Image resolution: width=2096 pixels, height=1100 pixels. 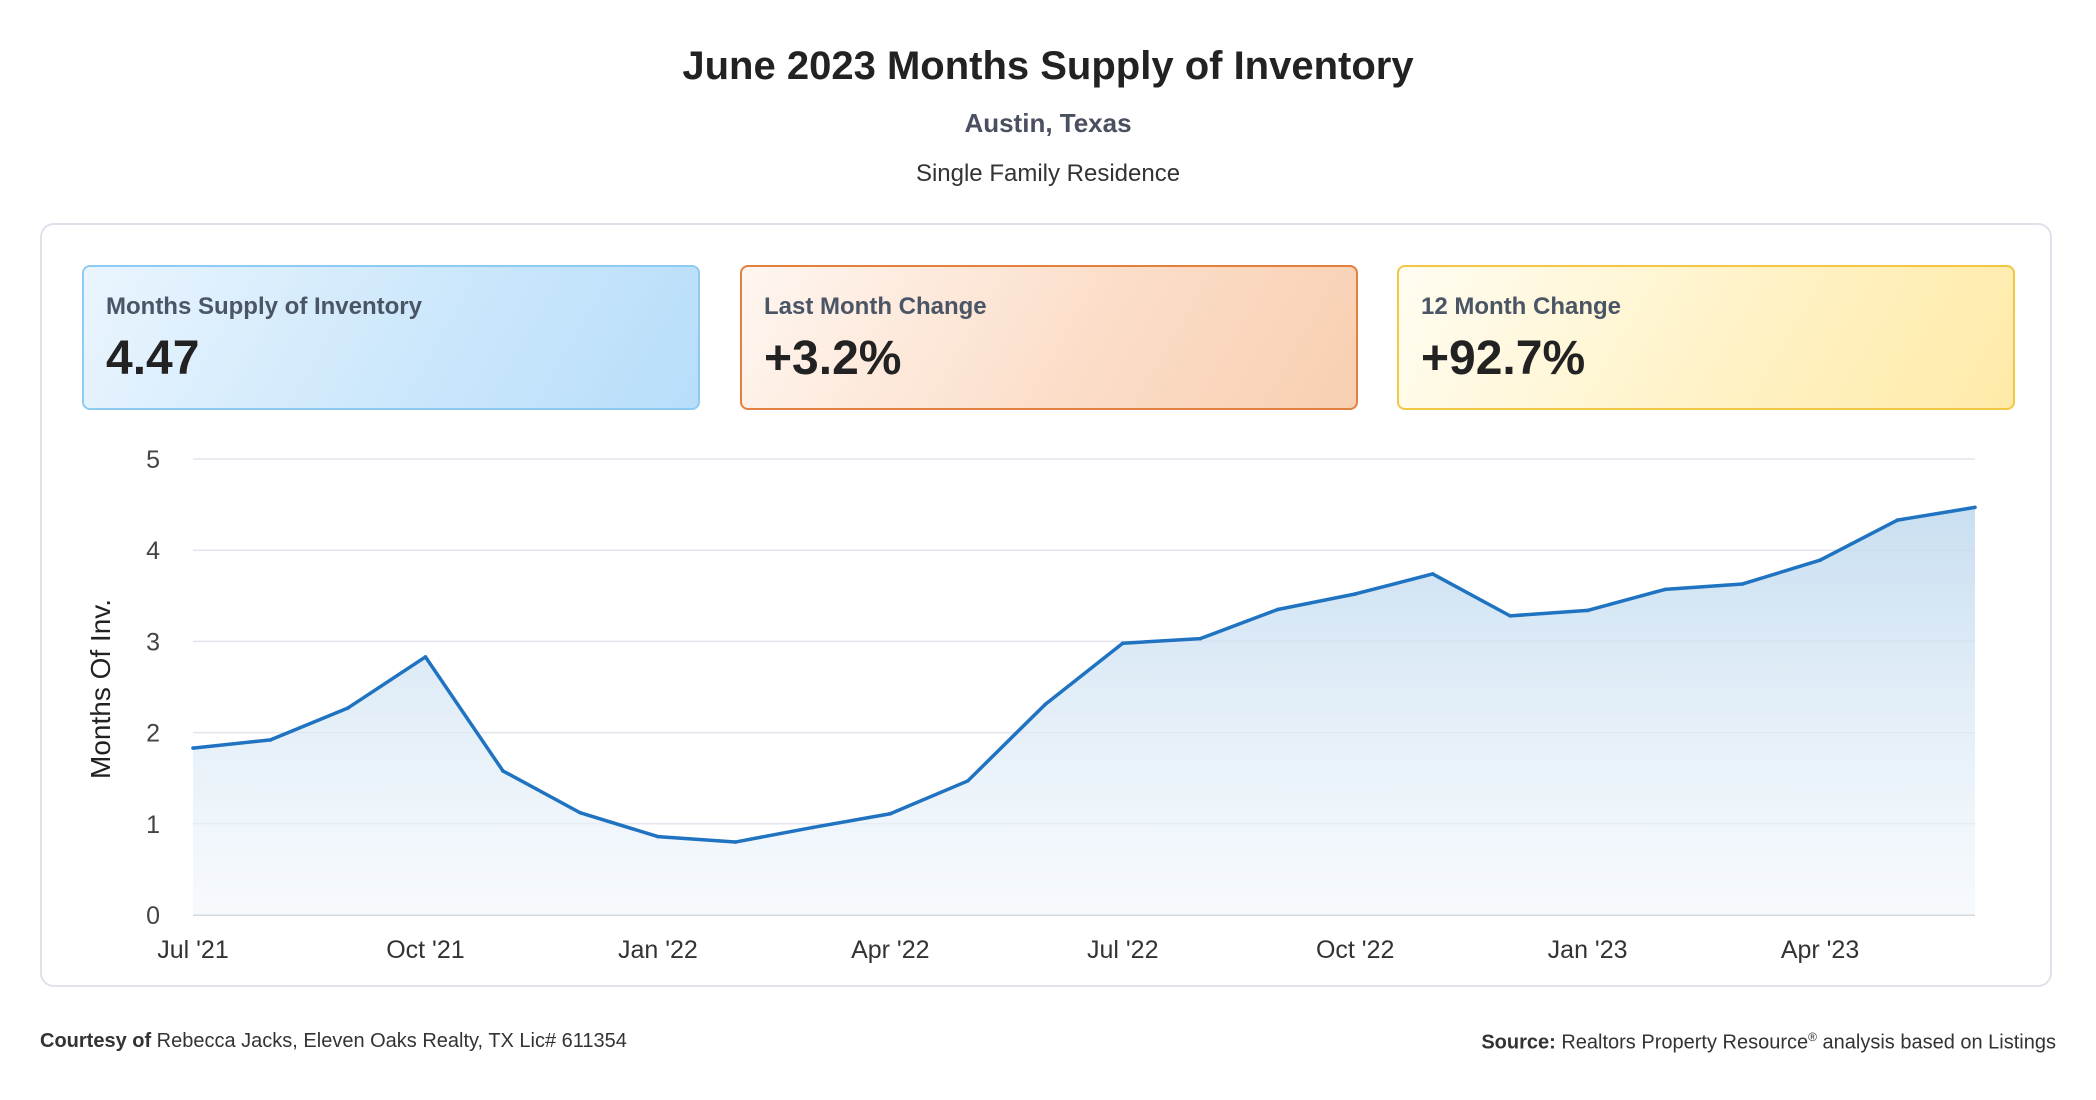 I want to click on y-tick-label: 4, so click(x=153, y=551).